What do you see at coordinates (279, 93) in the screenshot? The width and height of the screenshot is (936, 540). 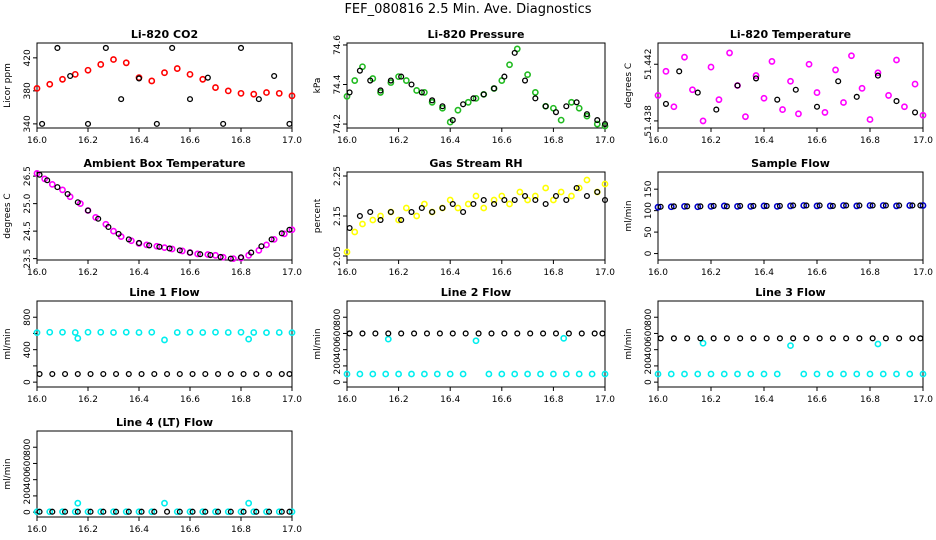 I see `li-820-co2-measured-point` at bounding box center [279, 93].